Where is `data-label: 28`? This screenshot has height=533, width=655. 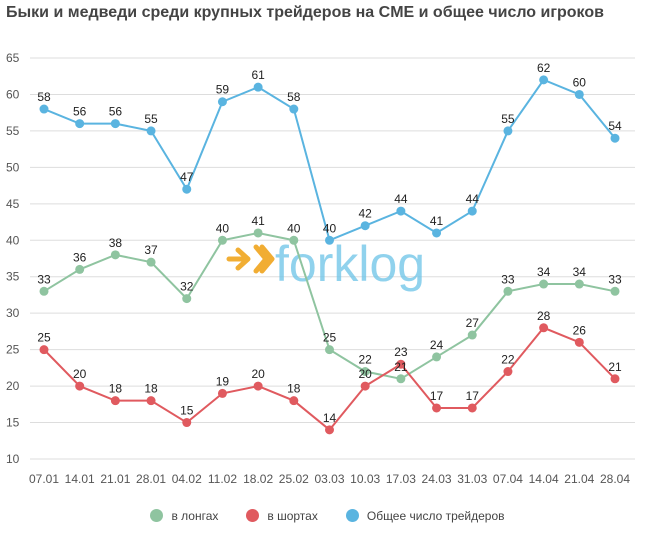 data-label: 28 is located at coordinates (544, 316).